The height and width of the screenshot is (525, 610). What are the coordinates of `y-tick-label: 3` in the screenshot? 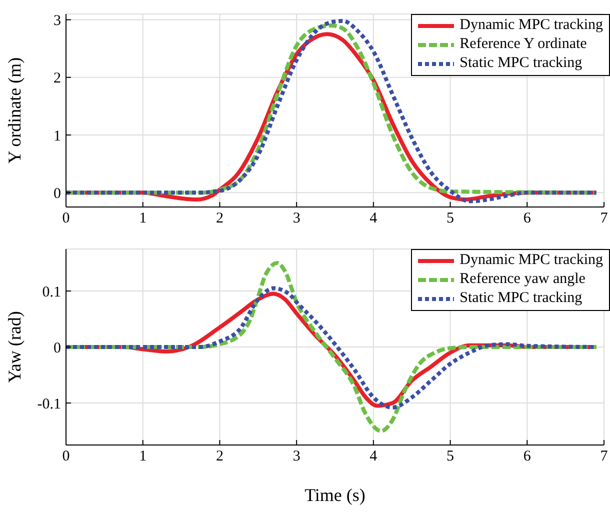 It's located at (57, 21).